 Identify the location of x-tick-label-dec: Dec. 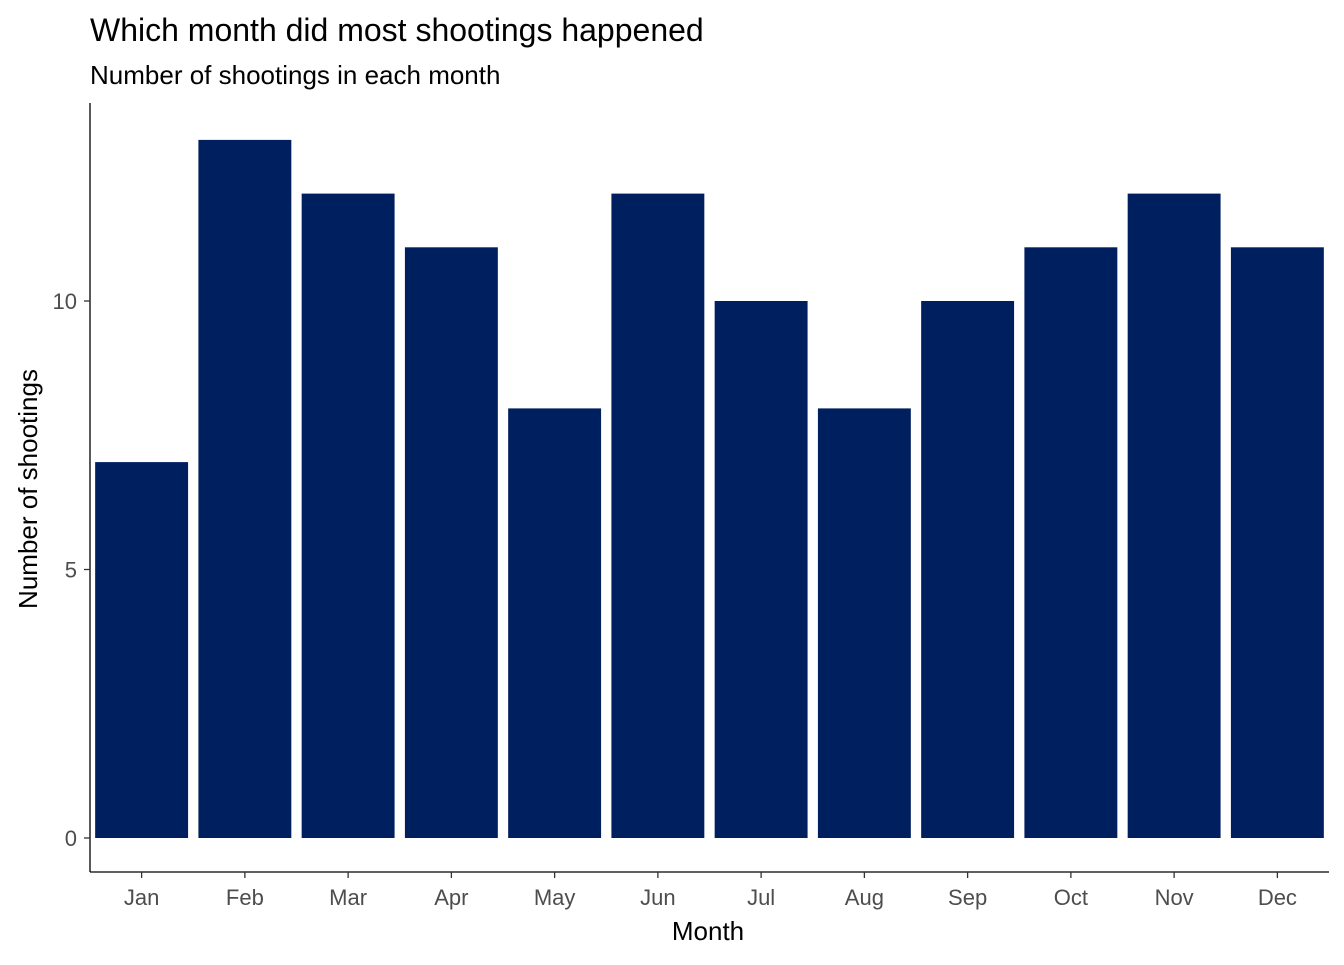
(1277, 897).